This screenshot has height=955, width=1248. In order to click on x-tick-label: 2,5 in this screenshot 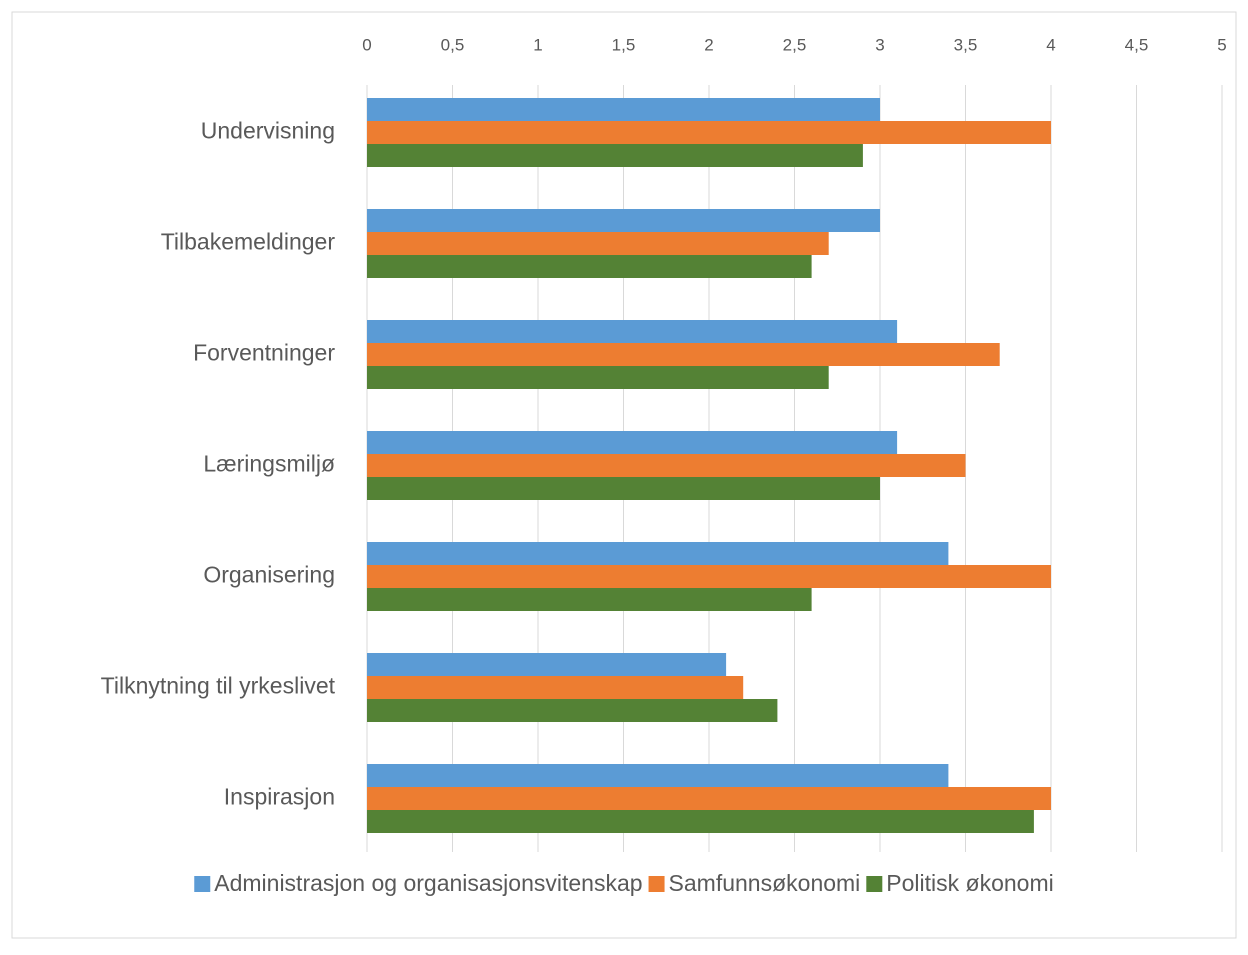, I will do `click(795, 44)`.